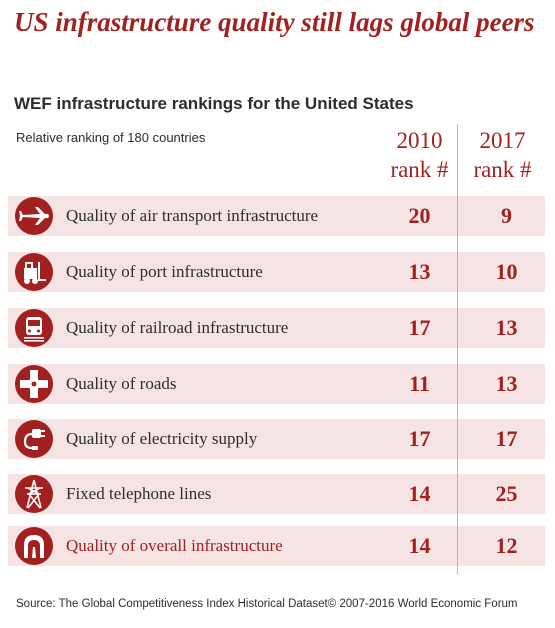 This screenshot has width=555, height=628. Describe the element at coordinates (457, 349) in the screenshot. I see `column-divider` at that location.